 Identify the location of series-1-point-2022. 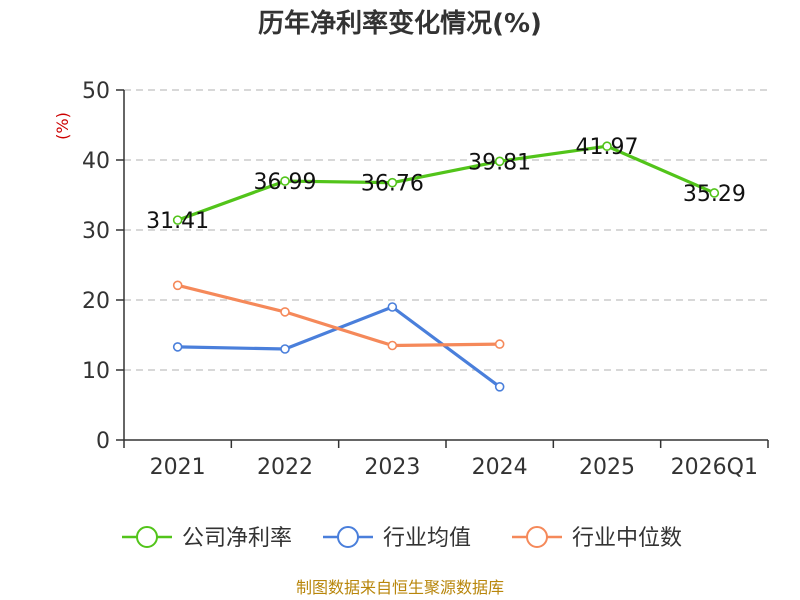
(285, 349).